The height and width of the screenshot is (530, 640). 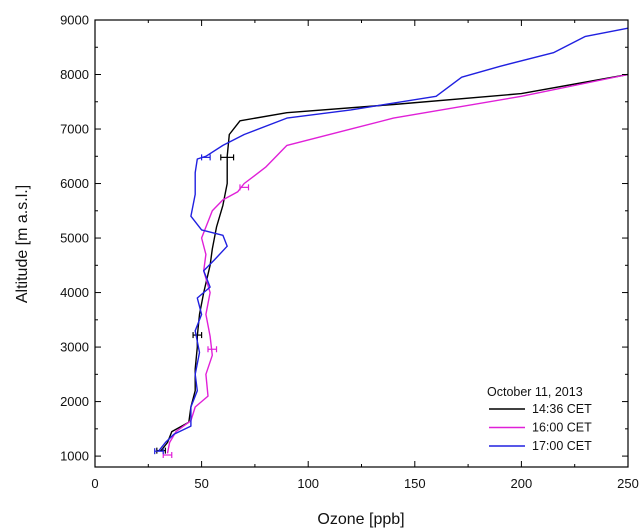 I want to click on y-tick-label: 1000, so click(x=74, y=456).